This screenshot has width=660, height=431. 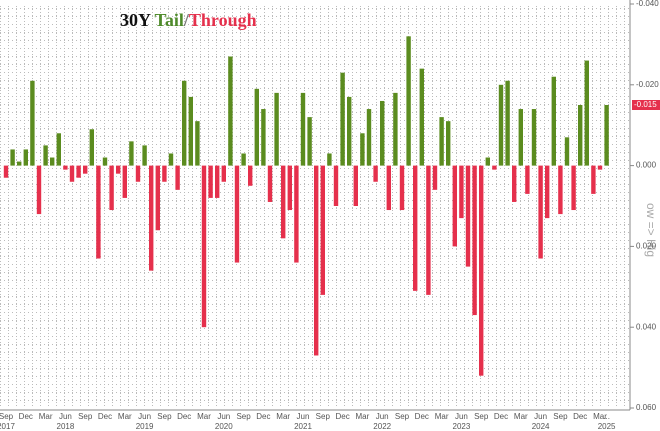 What do you see at coordinates (186, 20) in the screenshot?
I see `title-part: /` at bounding box center [186, 20].